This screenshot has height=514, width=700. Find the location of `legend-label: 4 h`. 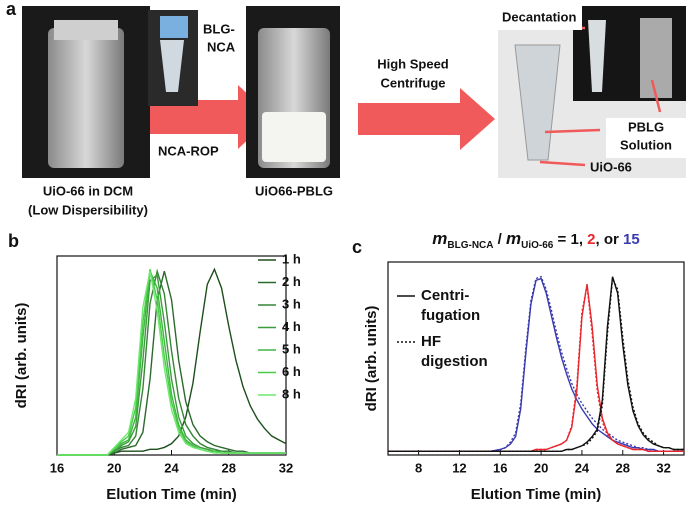

legend-label: 4 h is located at coordinates (291, 326).